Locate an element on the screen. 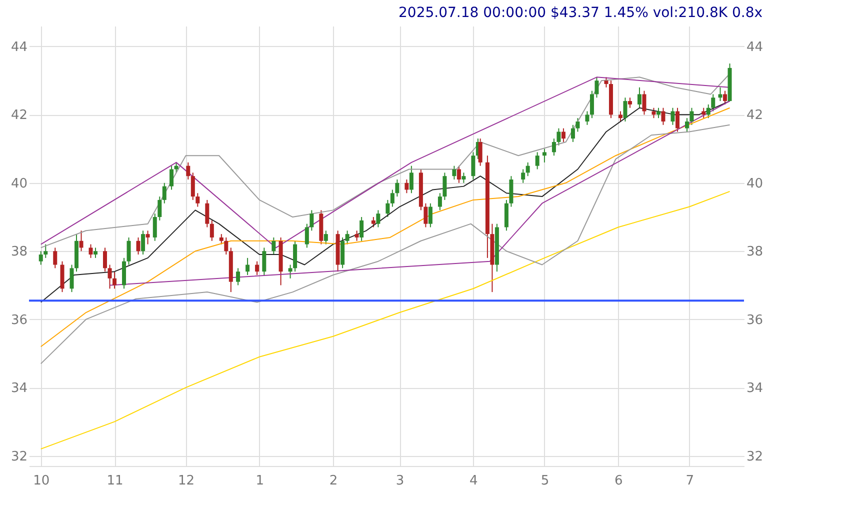  y-tick-label: 44 is located at coordinates (19, 47).